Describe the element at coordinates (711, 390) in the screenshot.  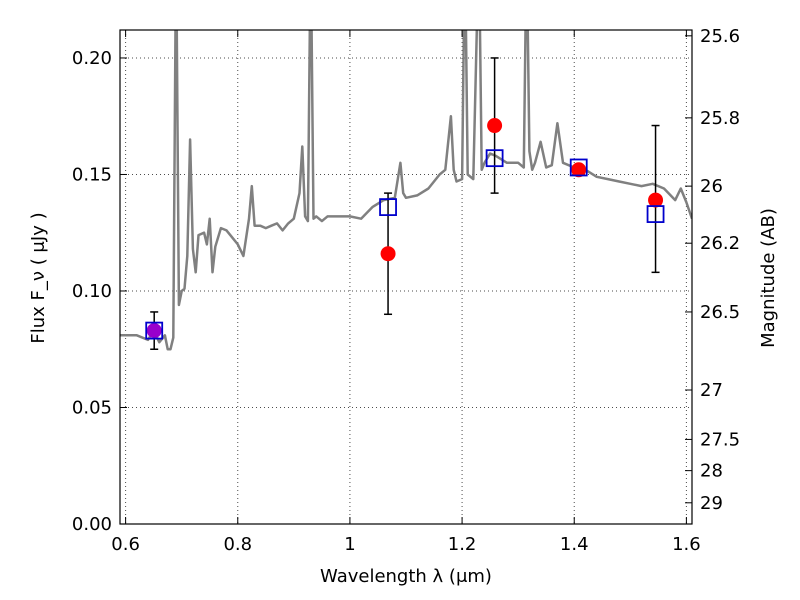
I see `magnitude-tick-label: 27` at that location.